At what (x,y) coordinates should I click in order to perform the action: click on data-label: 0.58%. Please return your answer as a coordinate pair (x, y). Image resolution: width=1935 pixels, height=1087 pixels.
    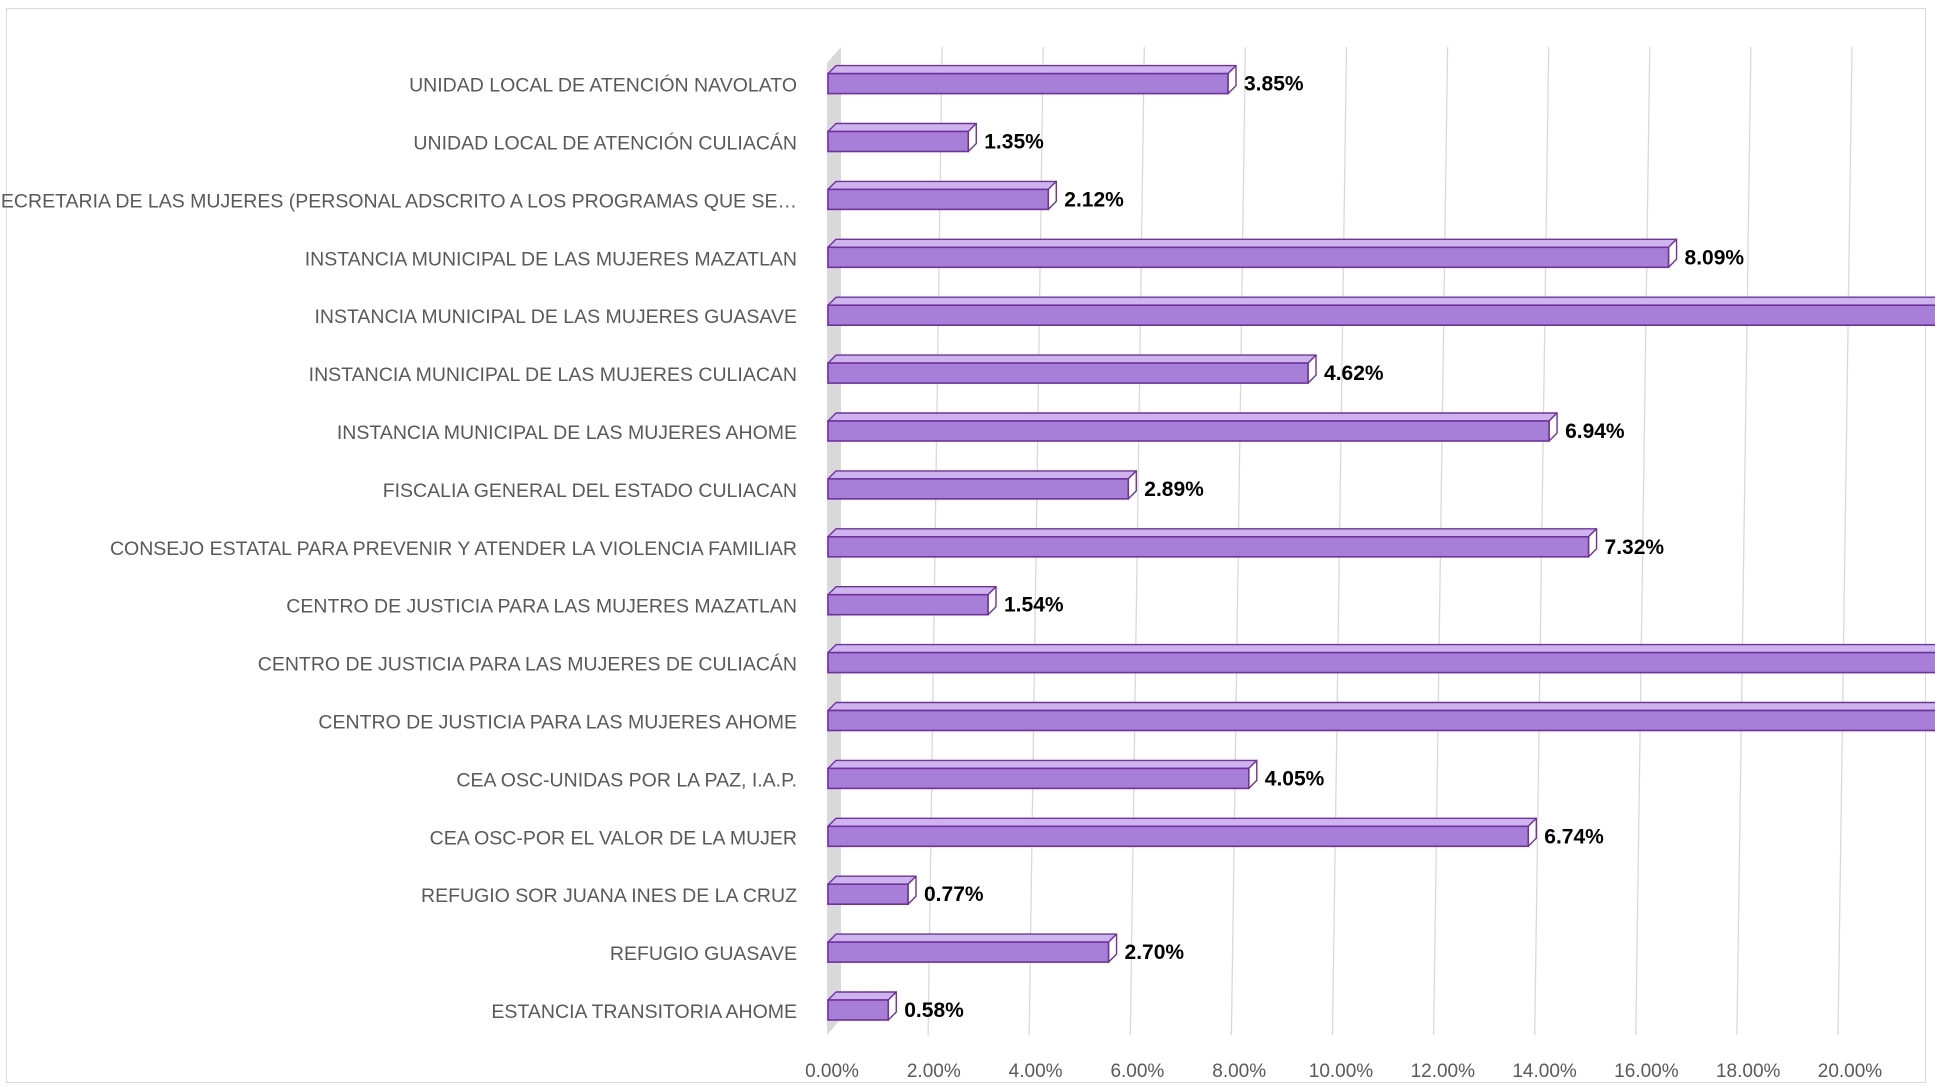
    Looking at the image, I should click on (934, 1010).